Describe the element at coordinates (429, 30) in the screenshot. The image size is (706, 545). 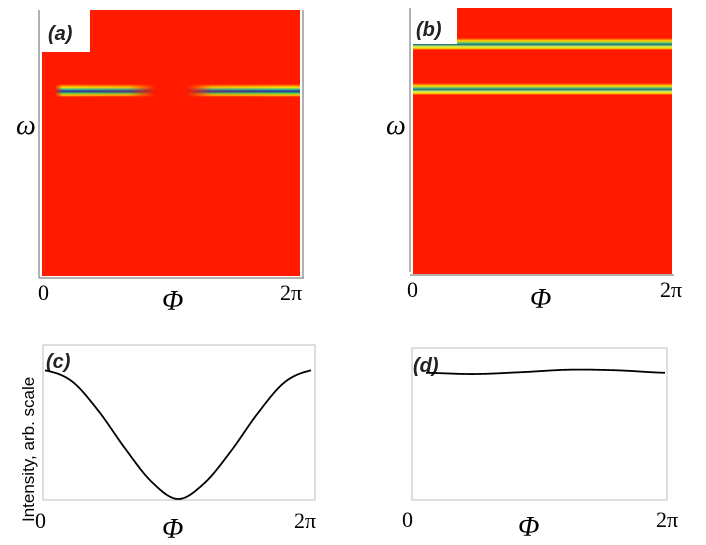
I see `panel-b-label: (b)` at that location.